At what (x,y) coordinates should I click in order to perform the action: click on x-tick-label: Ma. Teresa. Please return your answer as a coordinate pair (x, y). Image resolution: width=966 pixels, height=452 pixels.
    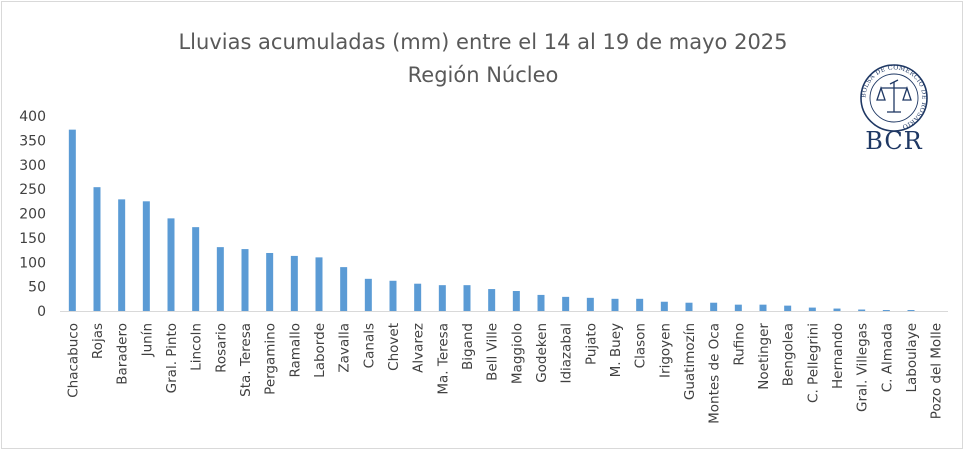
    Looking at the image, I should click on (443, 359).